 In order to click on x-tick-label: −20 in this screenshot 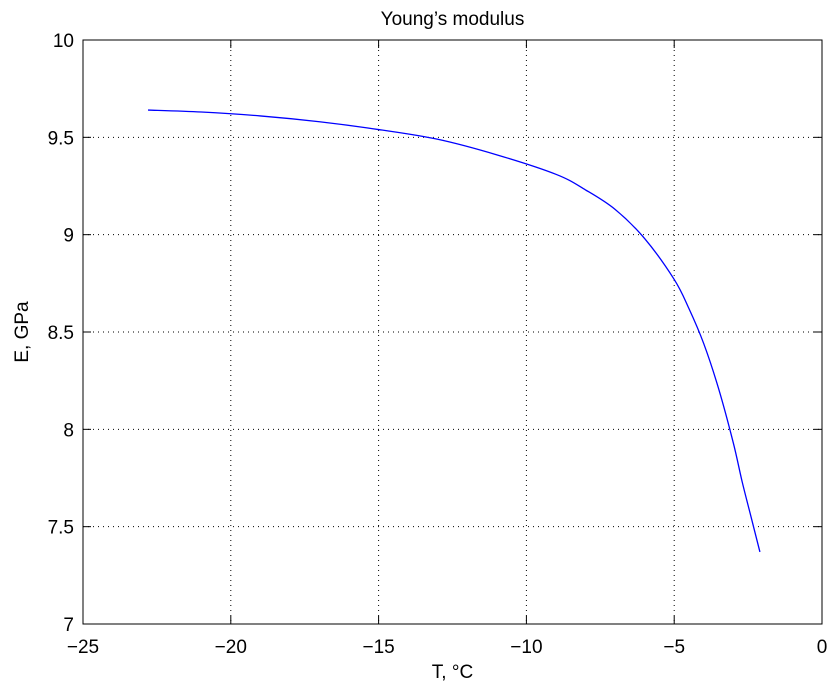, I will do `click(231, 647)`.